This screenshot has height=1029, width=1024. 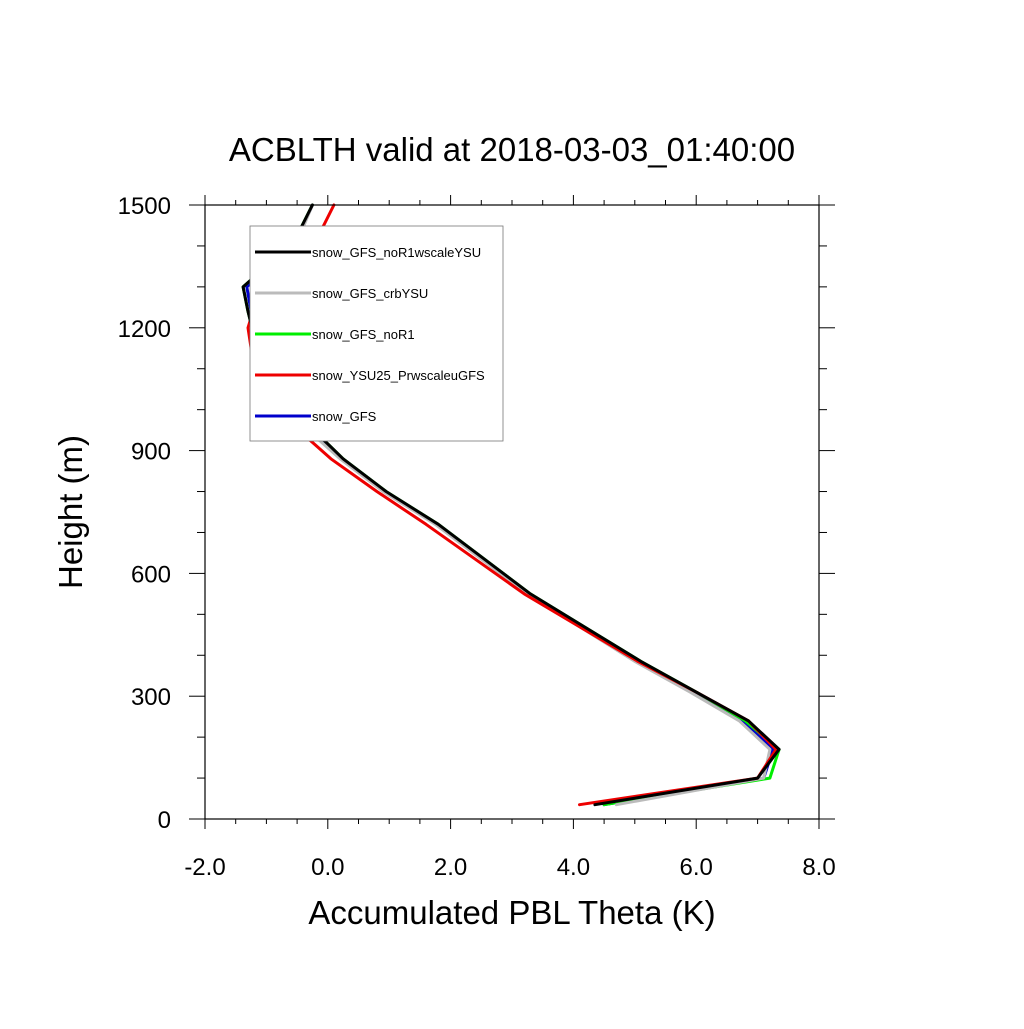 I want to click on legend-label: snow_GFS_noR1, so click(x=363, y=334).